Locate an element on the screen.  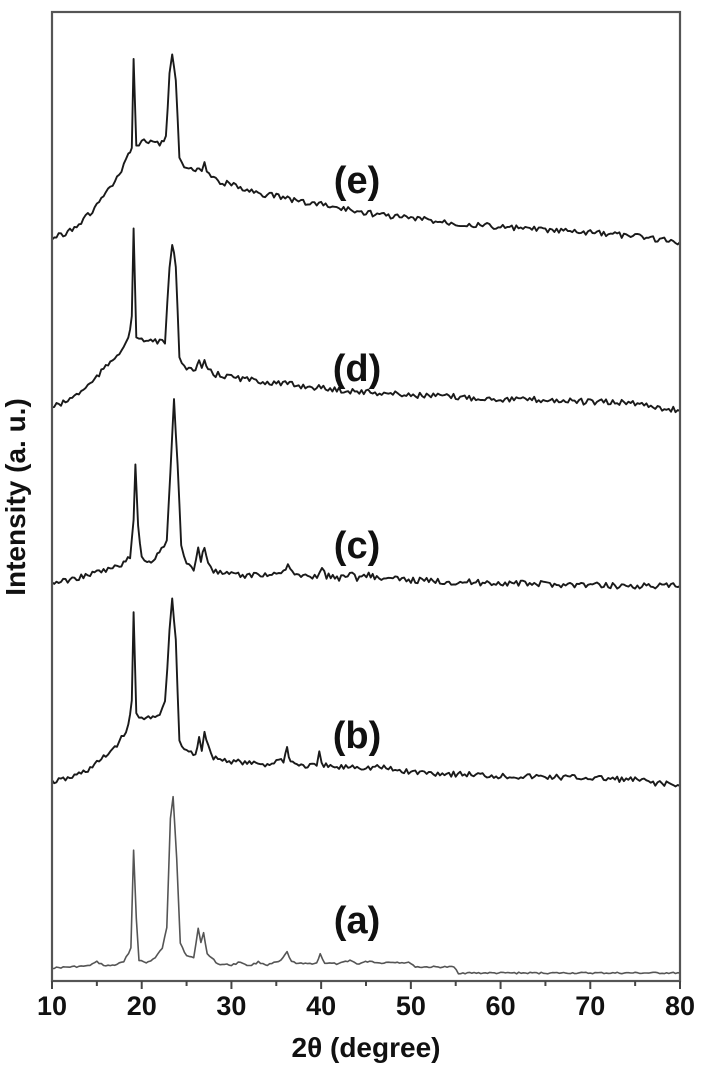
series-label-c: (c) is located at coordinates (357, 546).